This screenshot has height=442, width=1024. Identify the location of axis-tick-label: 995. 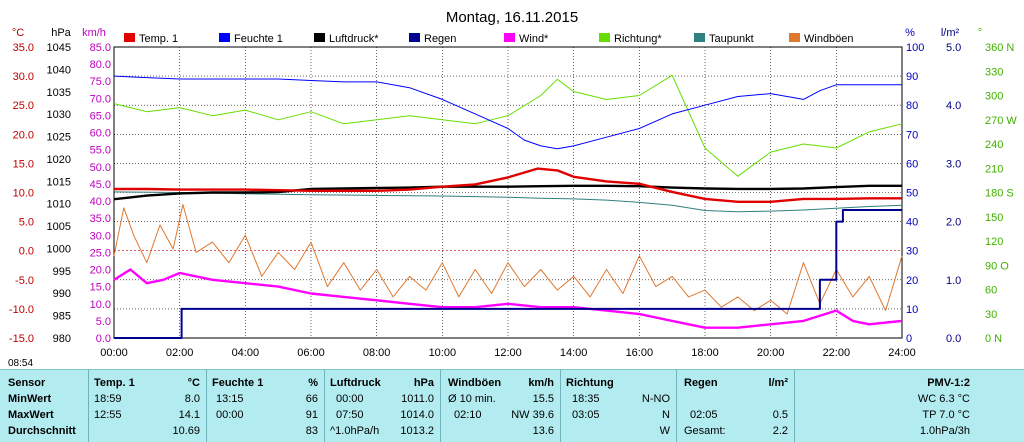
(62, 272).